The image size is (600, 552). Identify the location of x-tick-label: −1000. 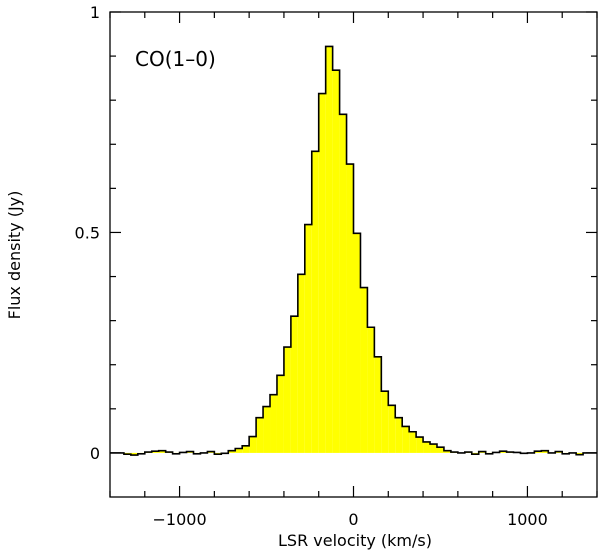
(180, 519).